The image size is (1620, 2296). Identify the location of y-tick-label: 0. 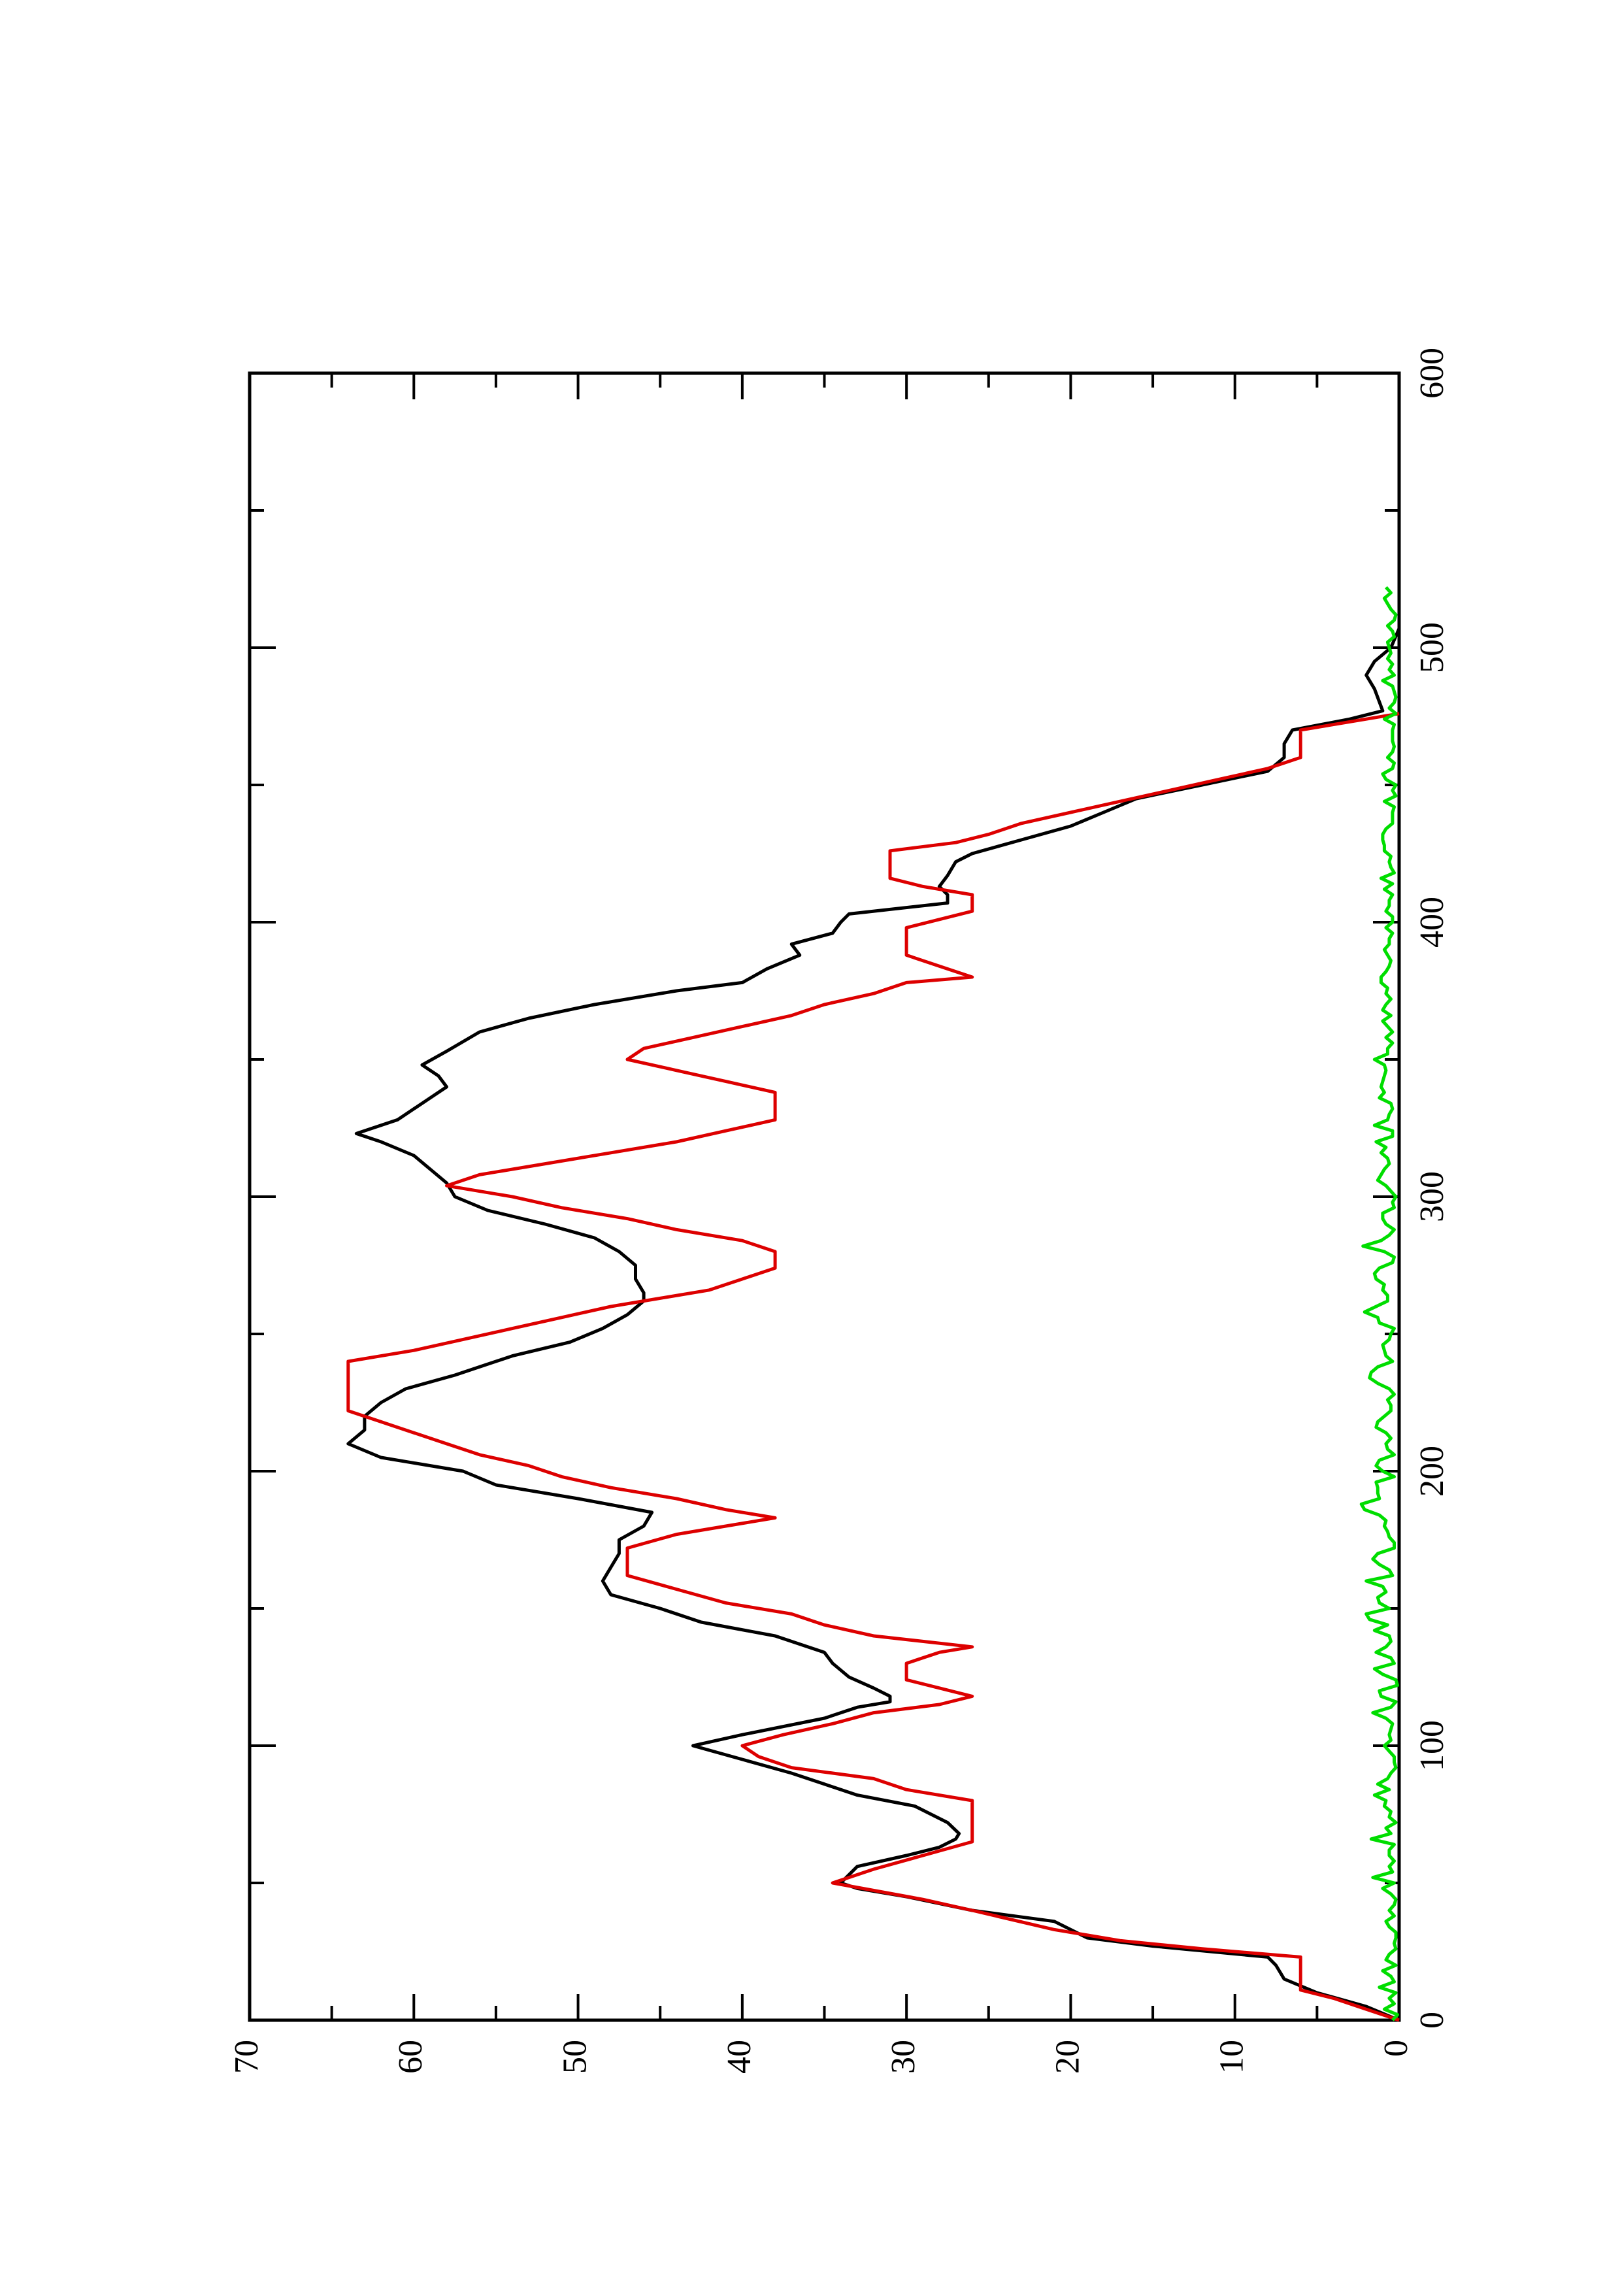
(1396, 2048).